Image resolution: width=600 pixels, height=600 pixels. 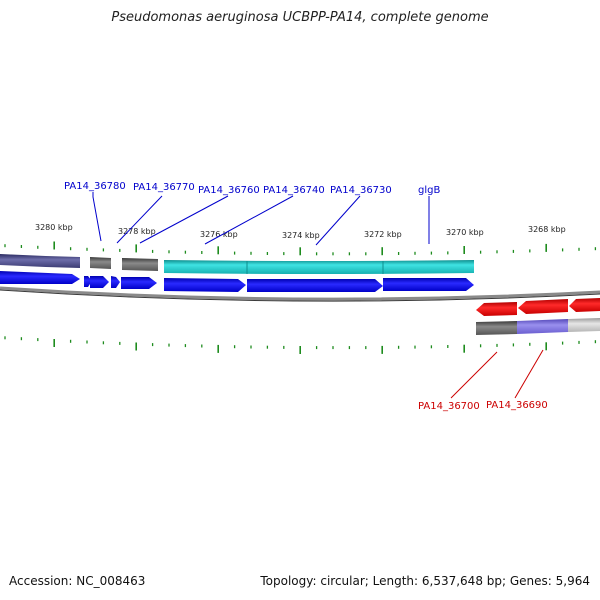 I want to click on gene-label-glgb: glgB, so click(x=429, y=190).